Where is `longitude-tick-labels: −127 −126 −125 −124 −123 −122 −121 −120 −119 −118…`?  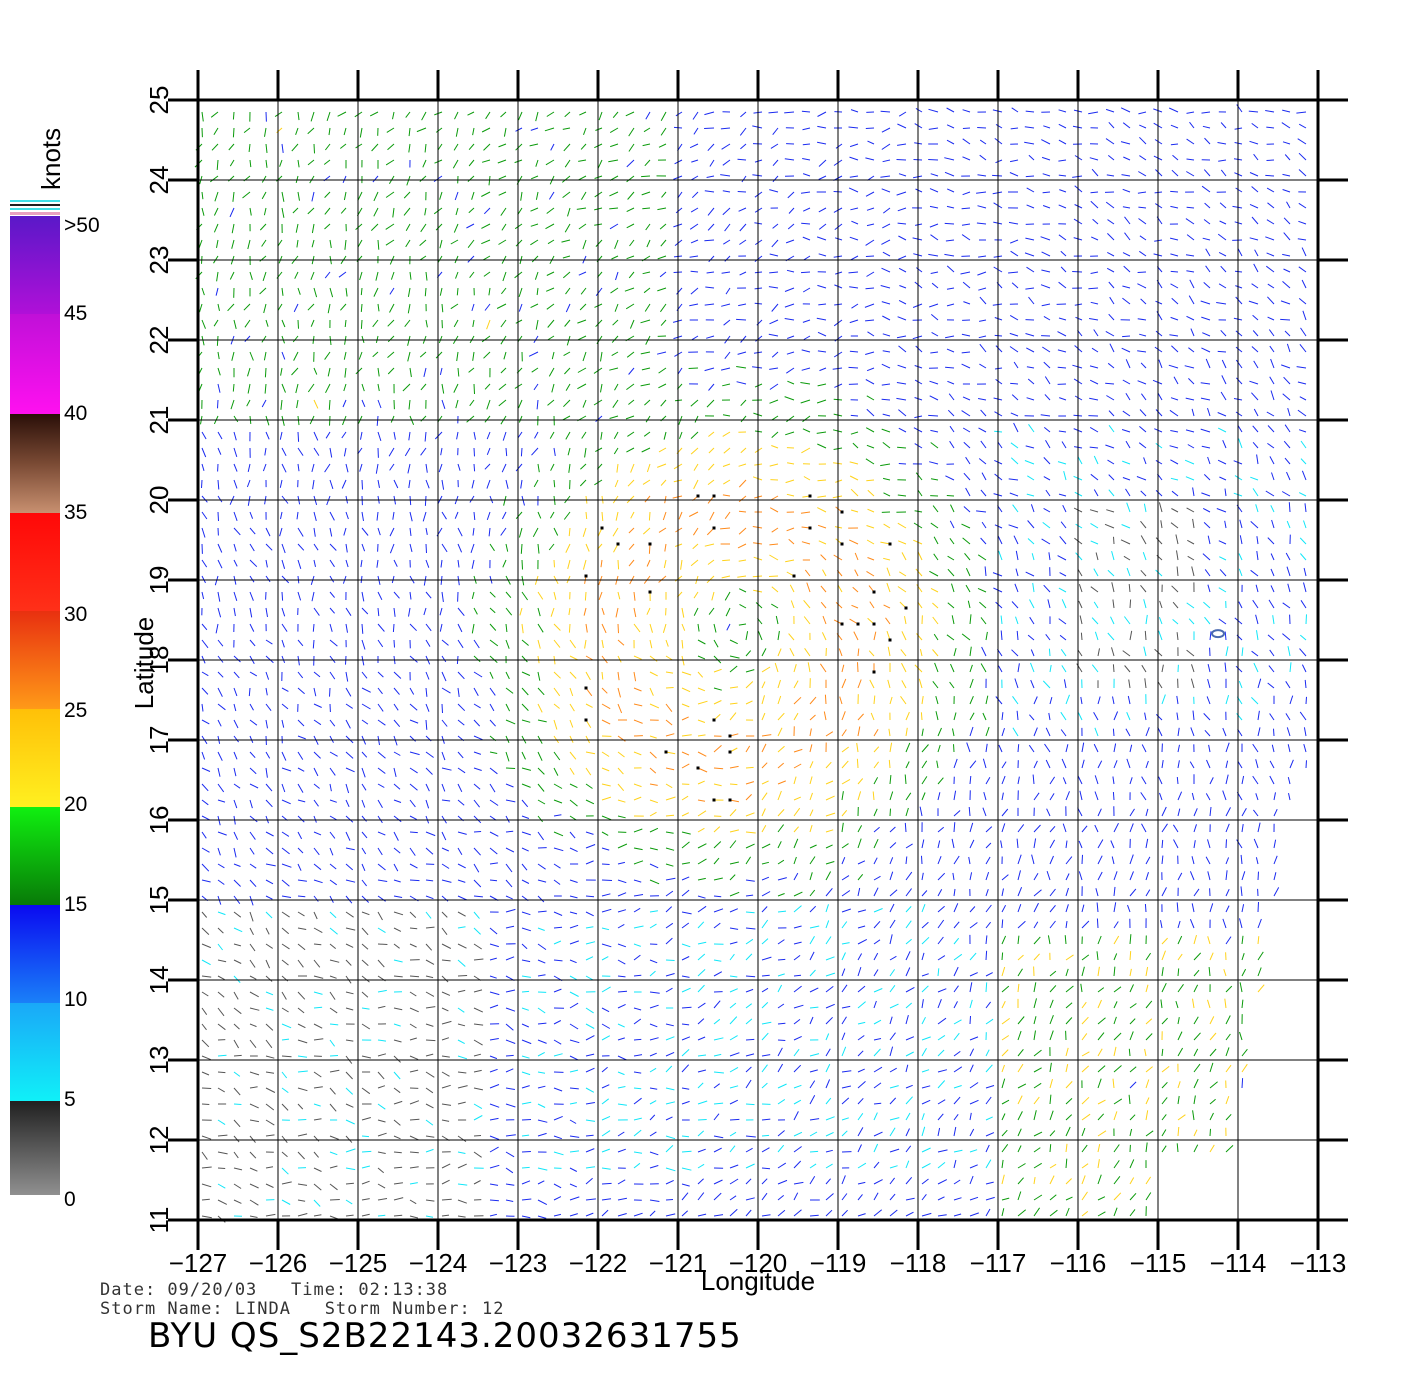
longitude-tick-labels: −127 −126 −125 −124 −123 −122 −121 −120 −119 −118… is located at coordinates (758, 1263).